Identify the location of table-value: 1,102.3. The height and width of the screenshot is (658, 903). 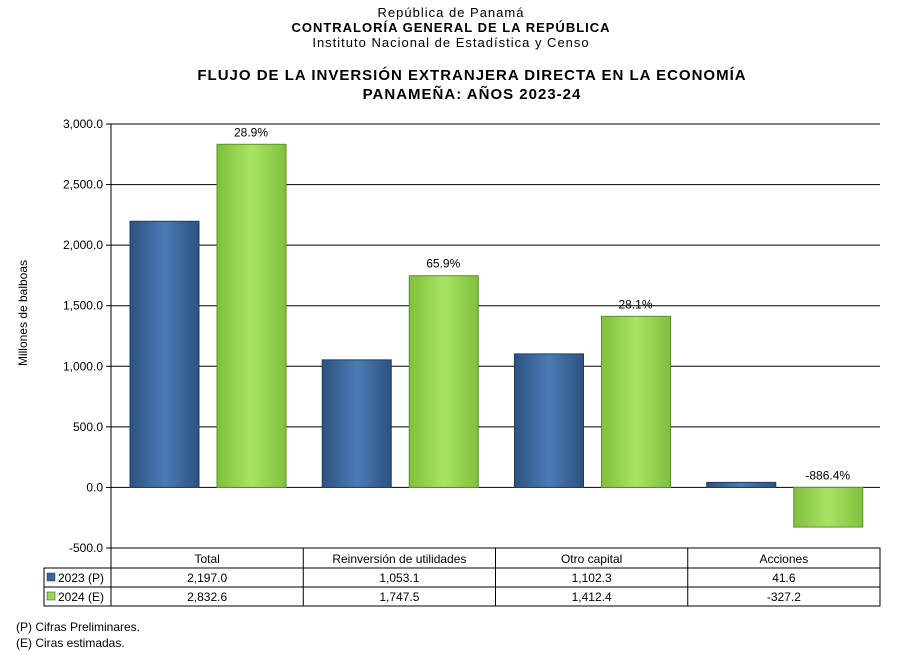
(592, 578).